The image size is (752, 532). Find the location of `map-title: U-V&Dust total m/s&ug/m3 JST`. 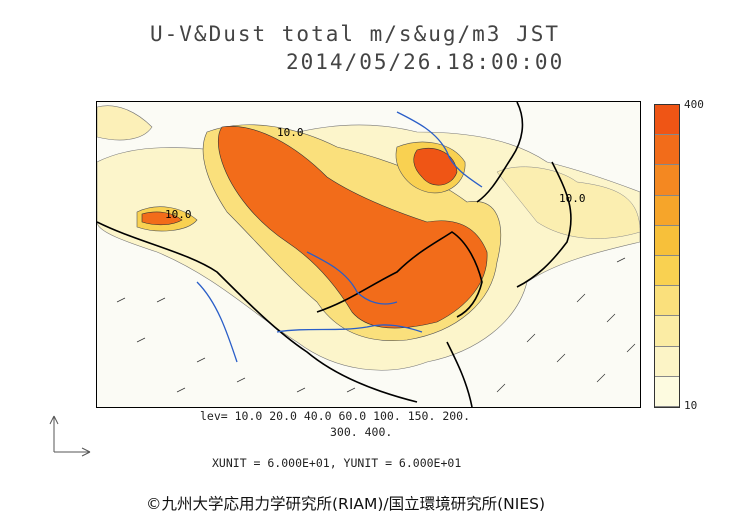

map-title: U-V&Dust total m/s&ug/m3 JST is located at coordinates (355, 34).